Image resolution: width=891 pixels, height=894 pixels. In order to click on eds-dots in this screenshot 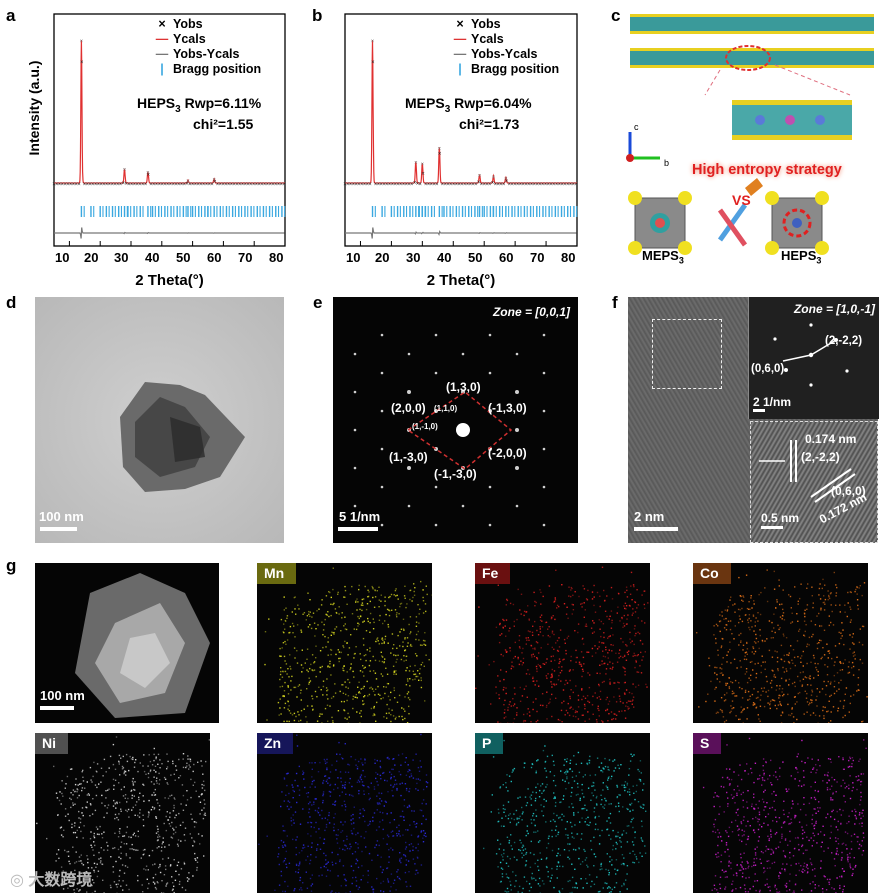, I will do `click(784, 815)`.